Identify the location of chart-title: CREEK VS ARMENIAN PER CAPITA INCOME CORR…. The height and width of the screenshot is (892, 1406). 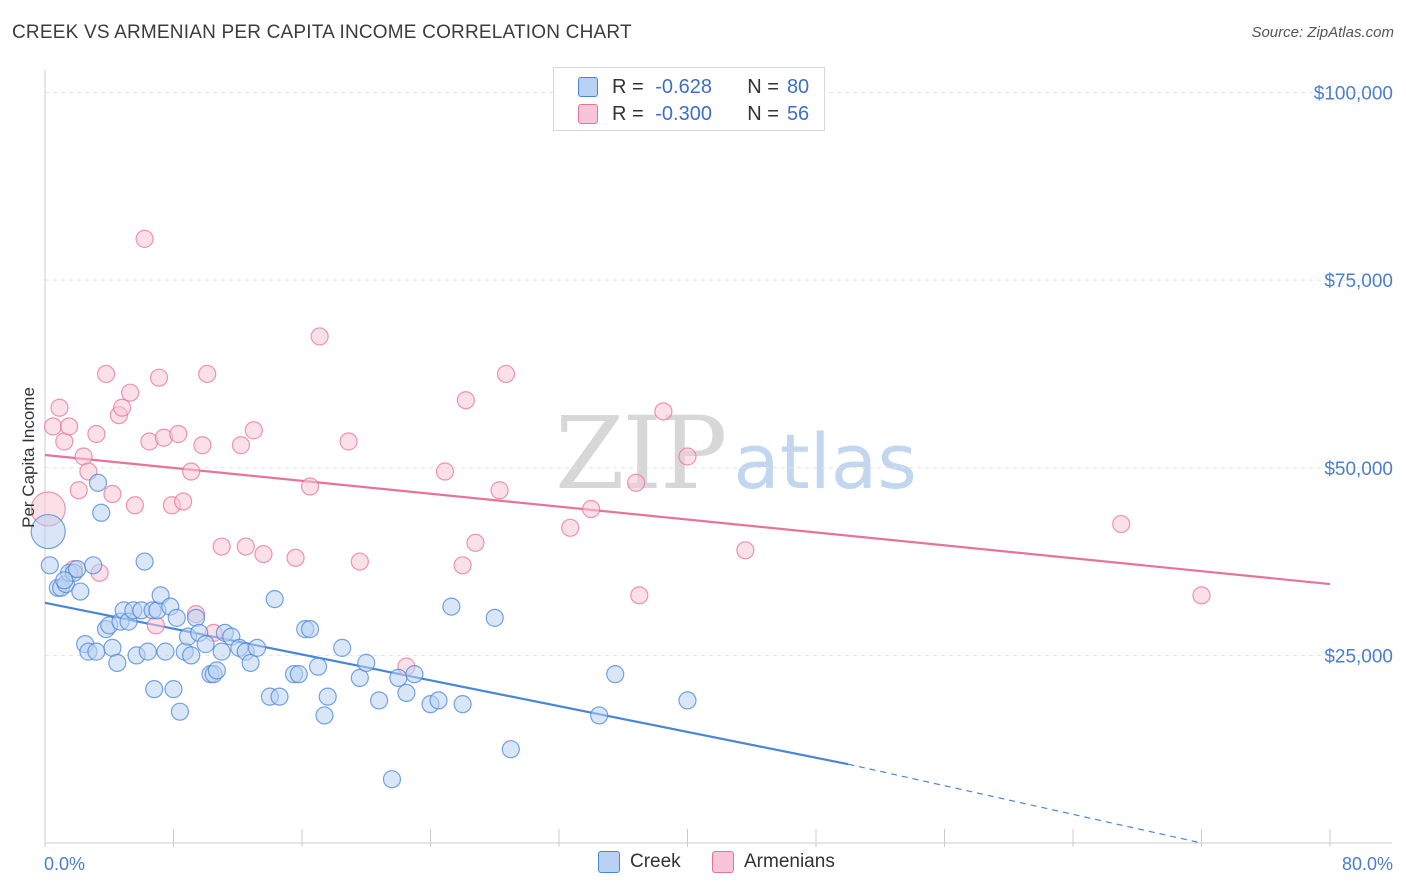
(322, 32).